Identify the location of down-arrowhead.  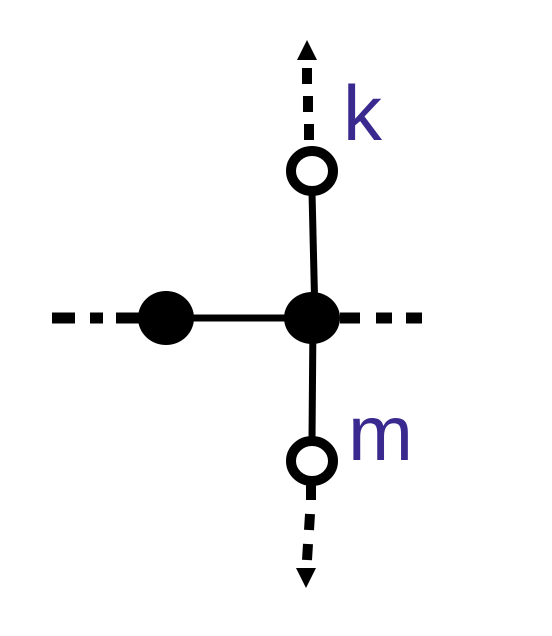
(306, 578).